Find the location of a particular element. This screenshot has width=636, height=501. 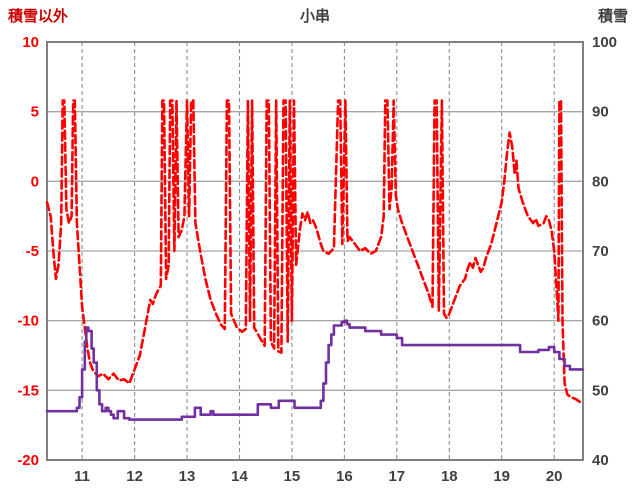

left-axis-tick: 0 is located at coordinates (35, 181).